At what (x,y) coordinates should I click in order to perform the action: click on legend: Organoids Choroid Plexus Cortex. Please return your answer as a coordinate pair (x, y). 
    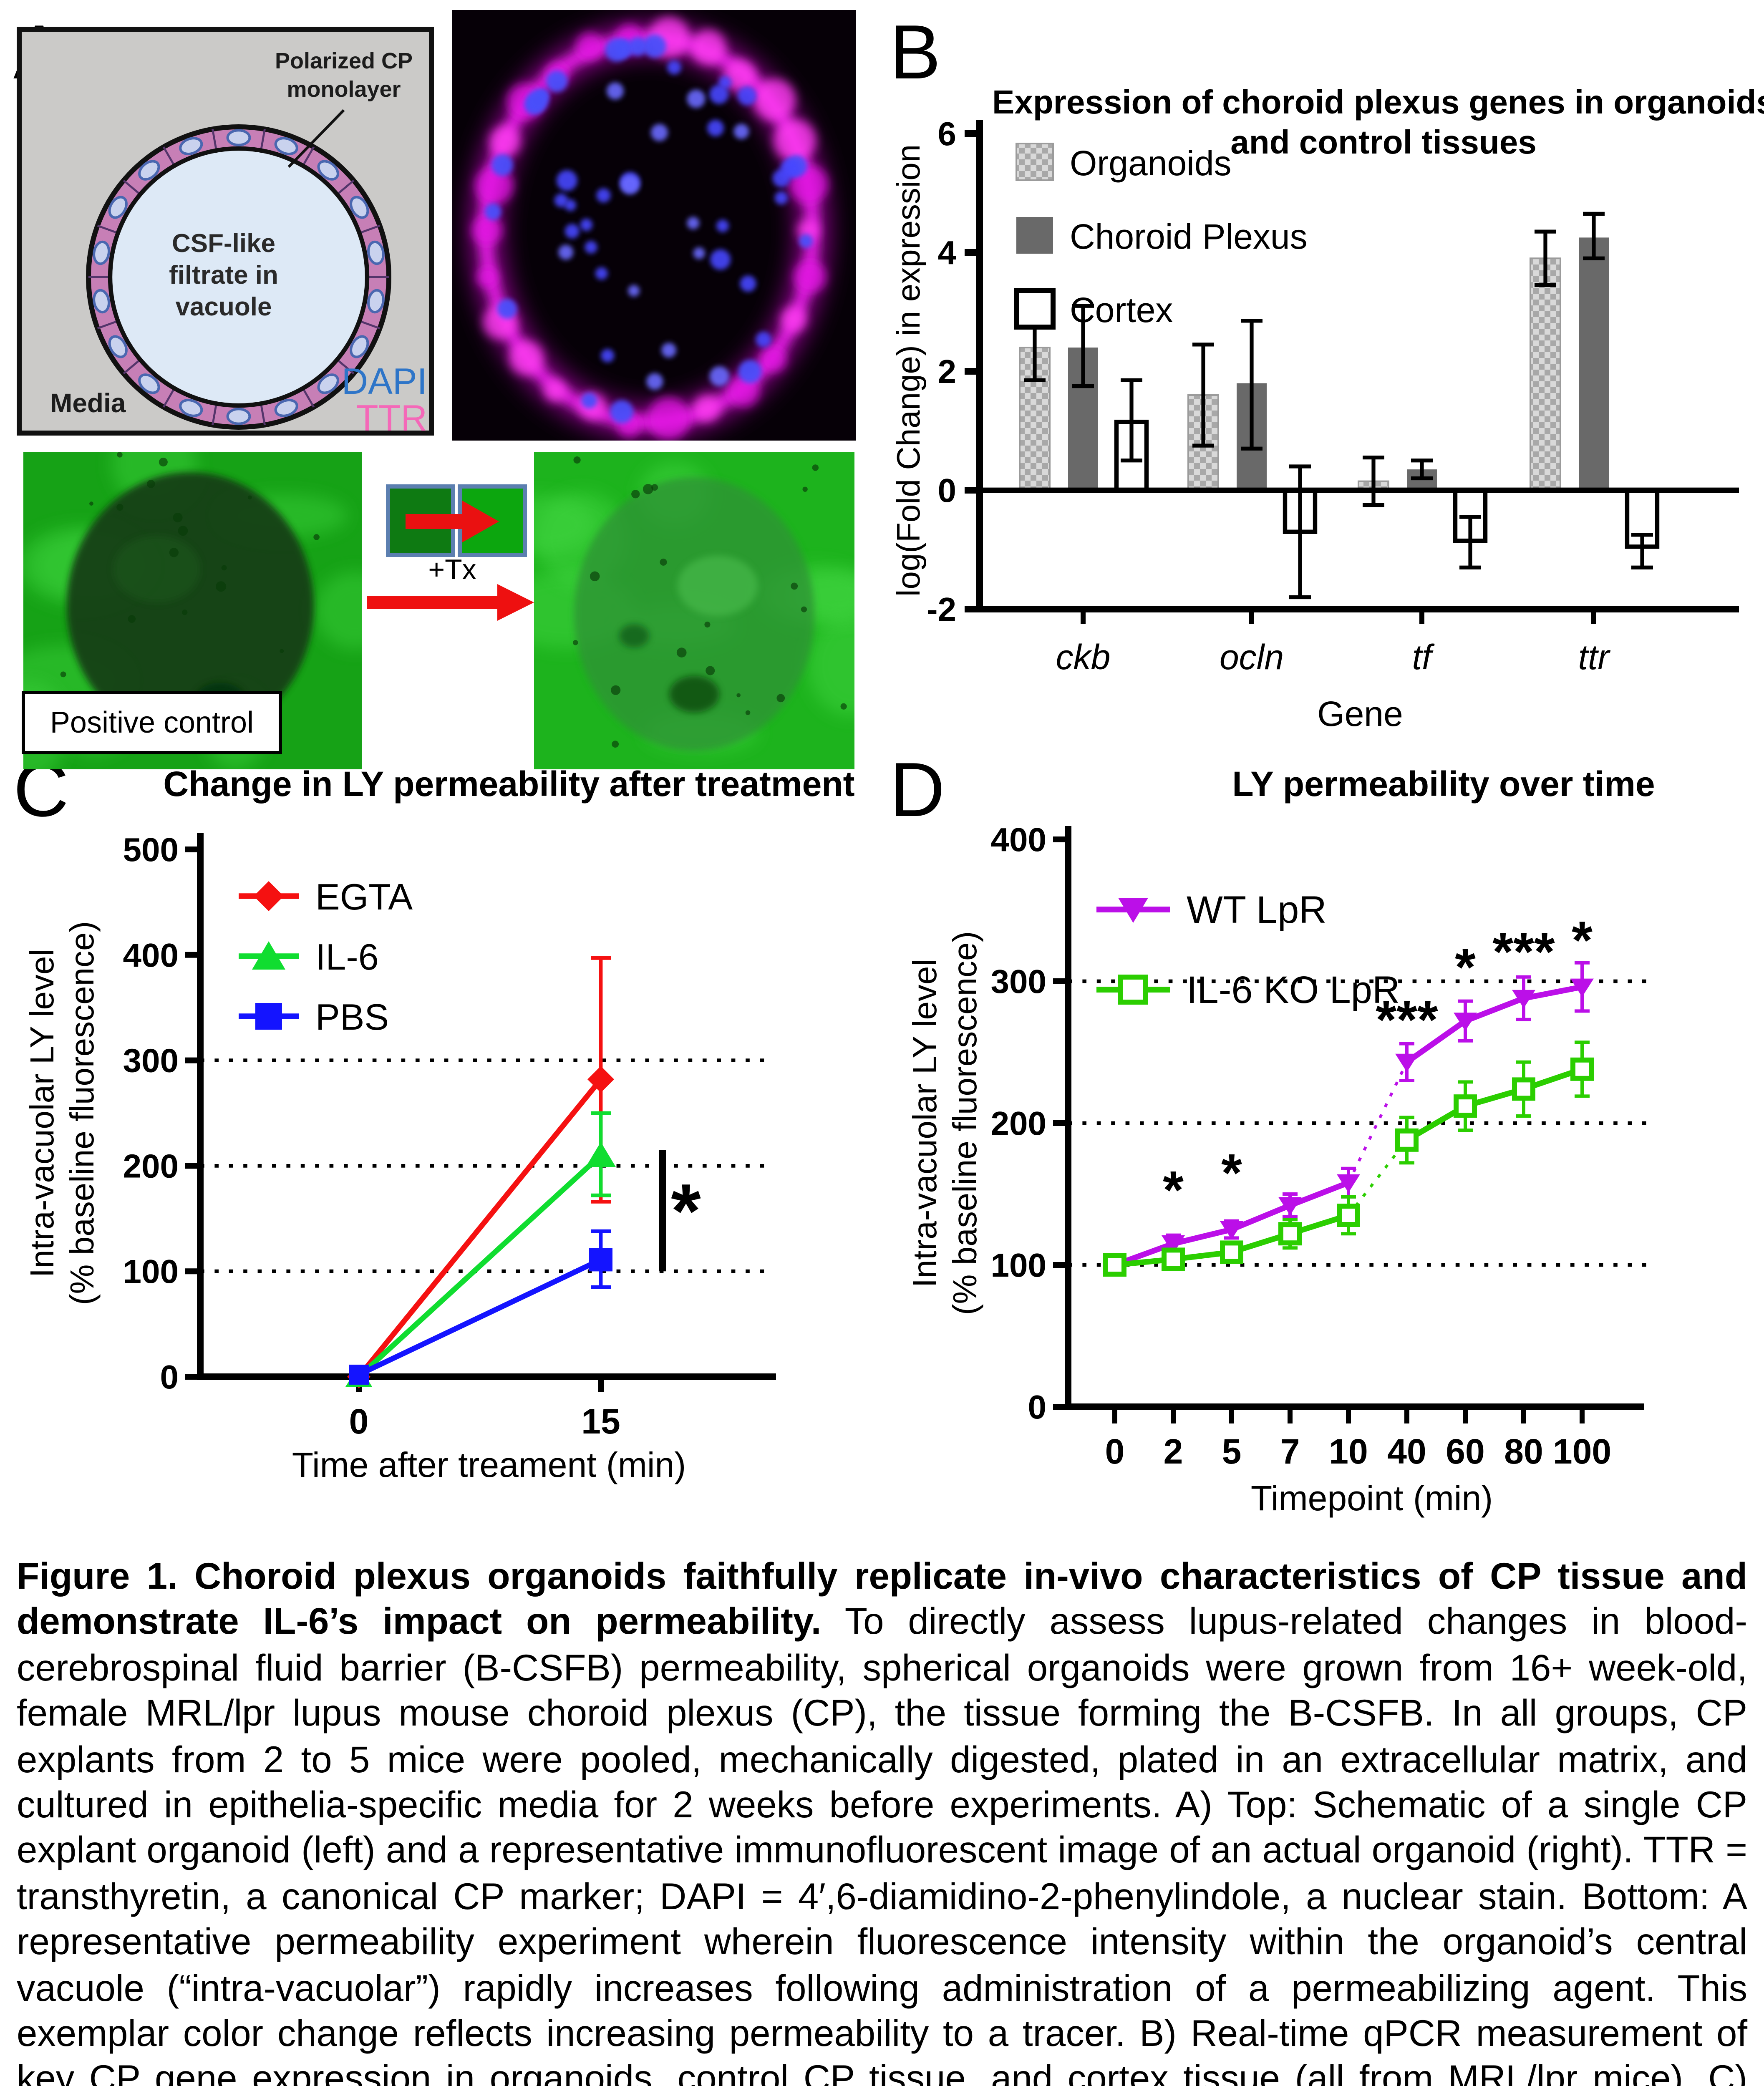
    Looking at the image, I should click on (1161, 237).